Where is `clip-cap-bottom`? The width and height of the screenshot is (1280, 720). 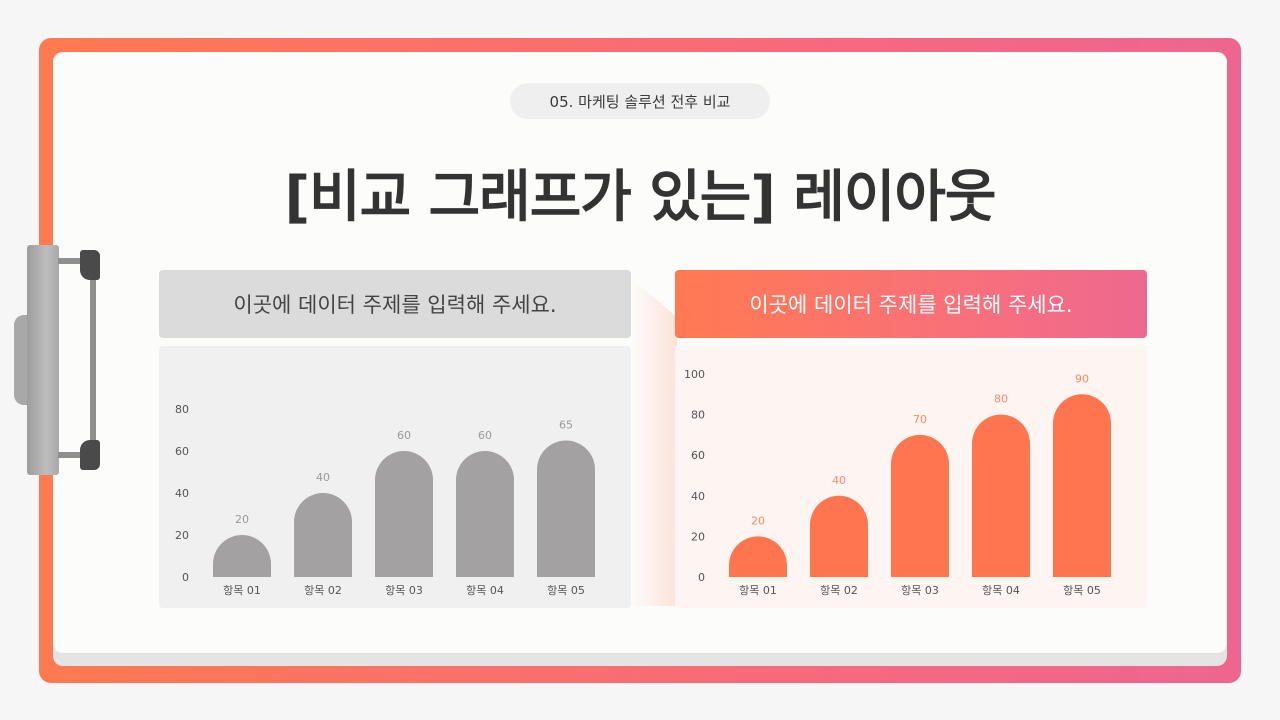
clip-cap-bottom is located at coordinates (90, 455).